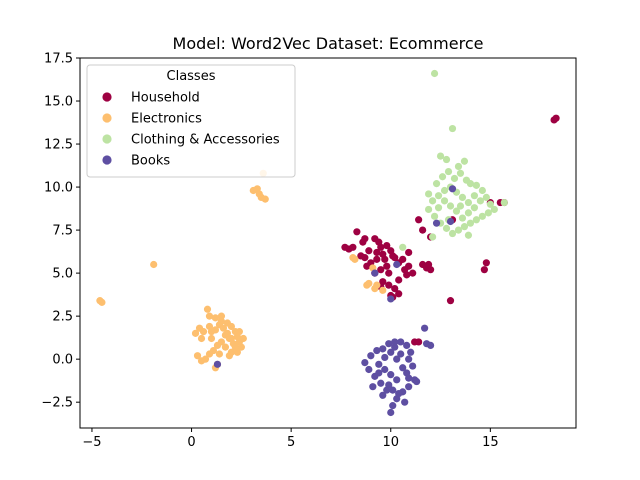 This screenshot has width=640, height=480. I want to click on y-tick-label: 5.0, so click(62, 274).